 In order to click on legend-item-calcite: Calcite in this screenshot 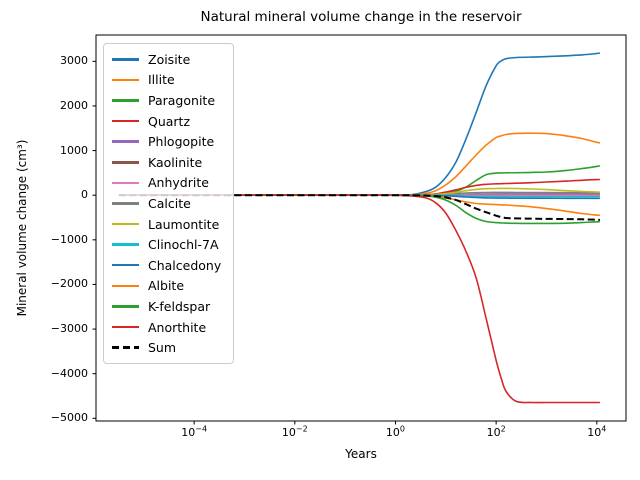, I will do `click(170, 203)`.